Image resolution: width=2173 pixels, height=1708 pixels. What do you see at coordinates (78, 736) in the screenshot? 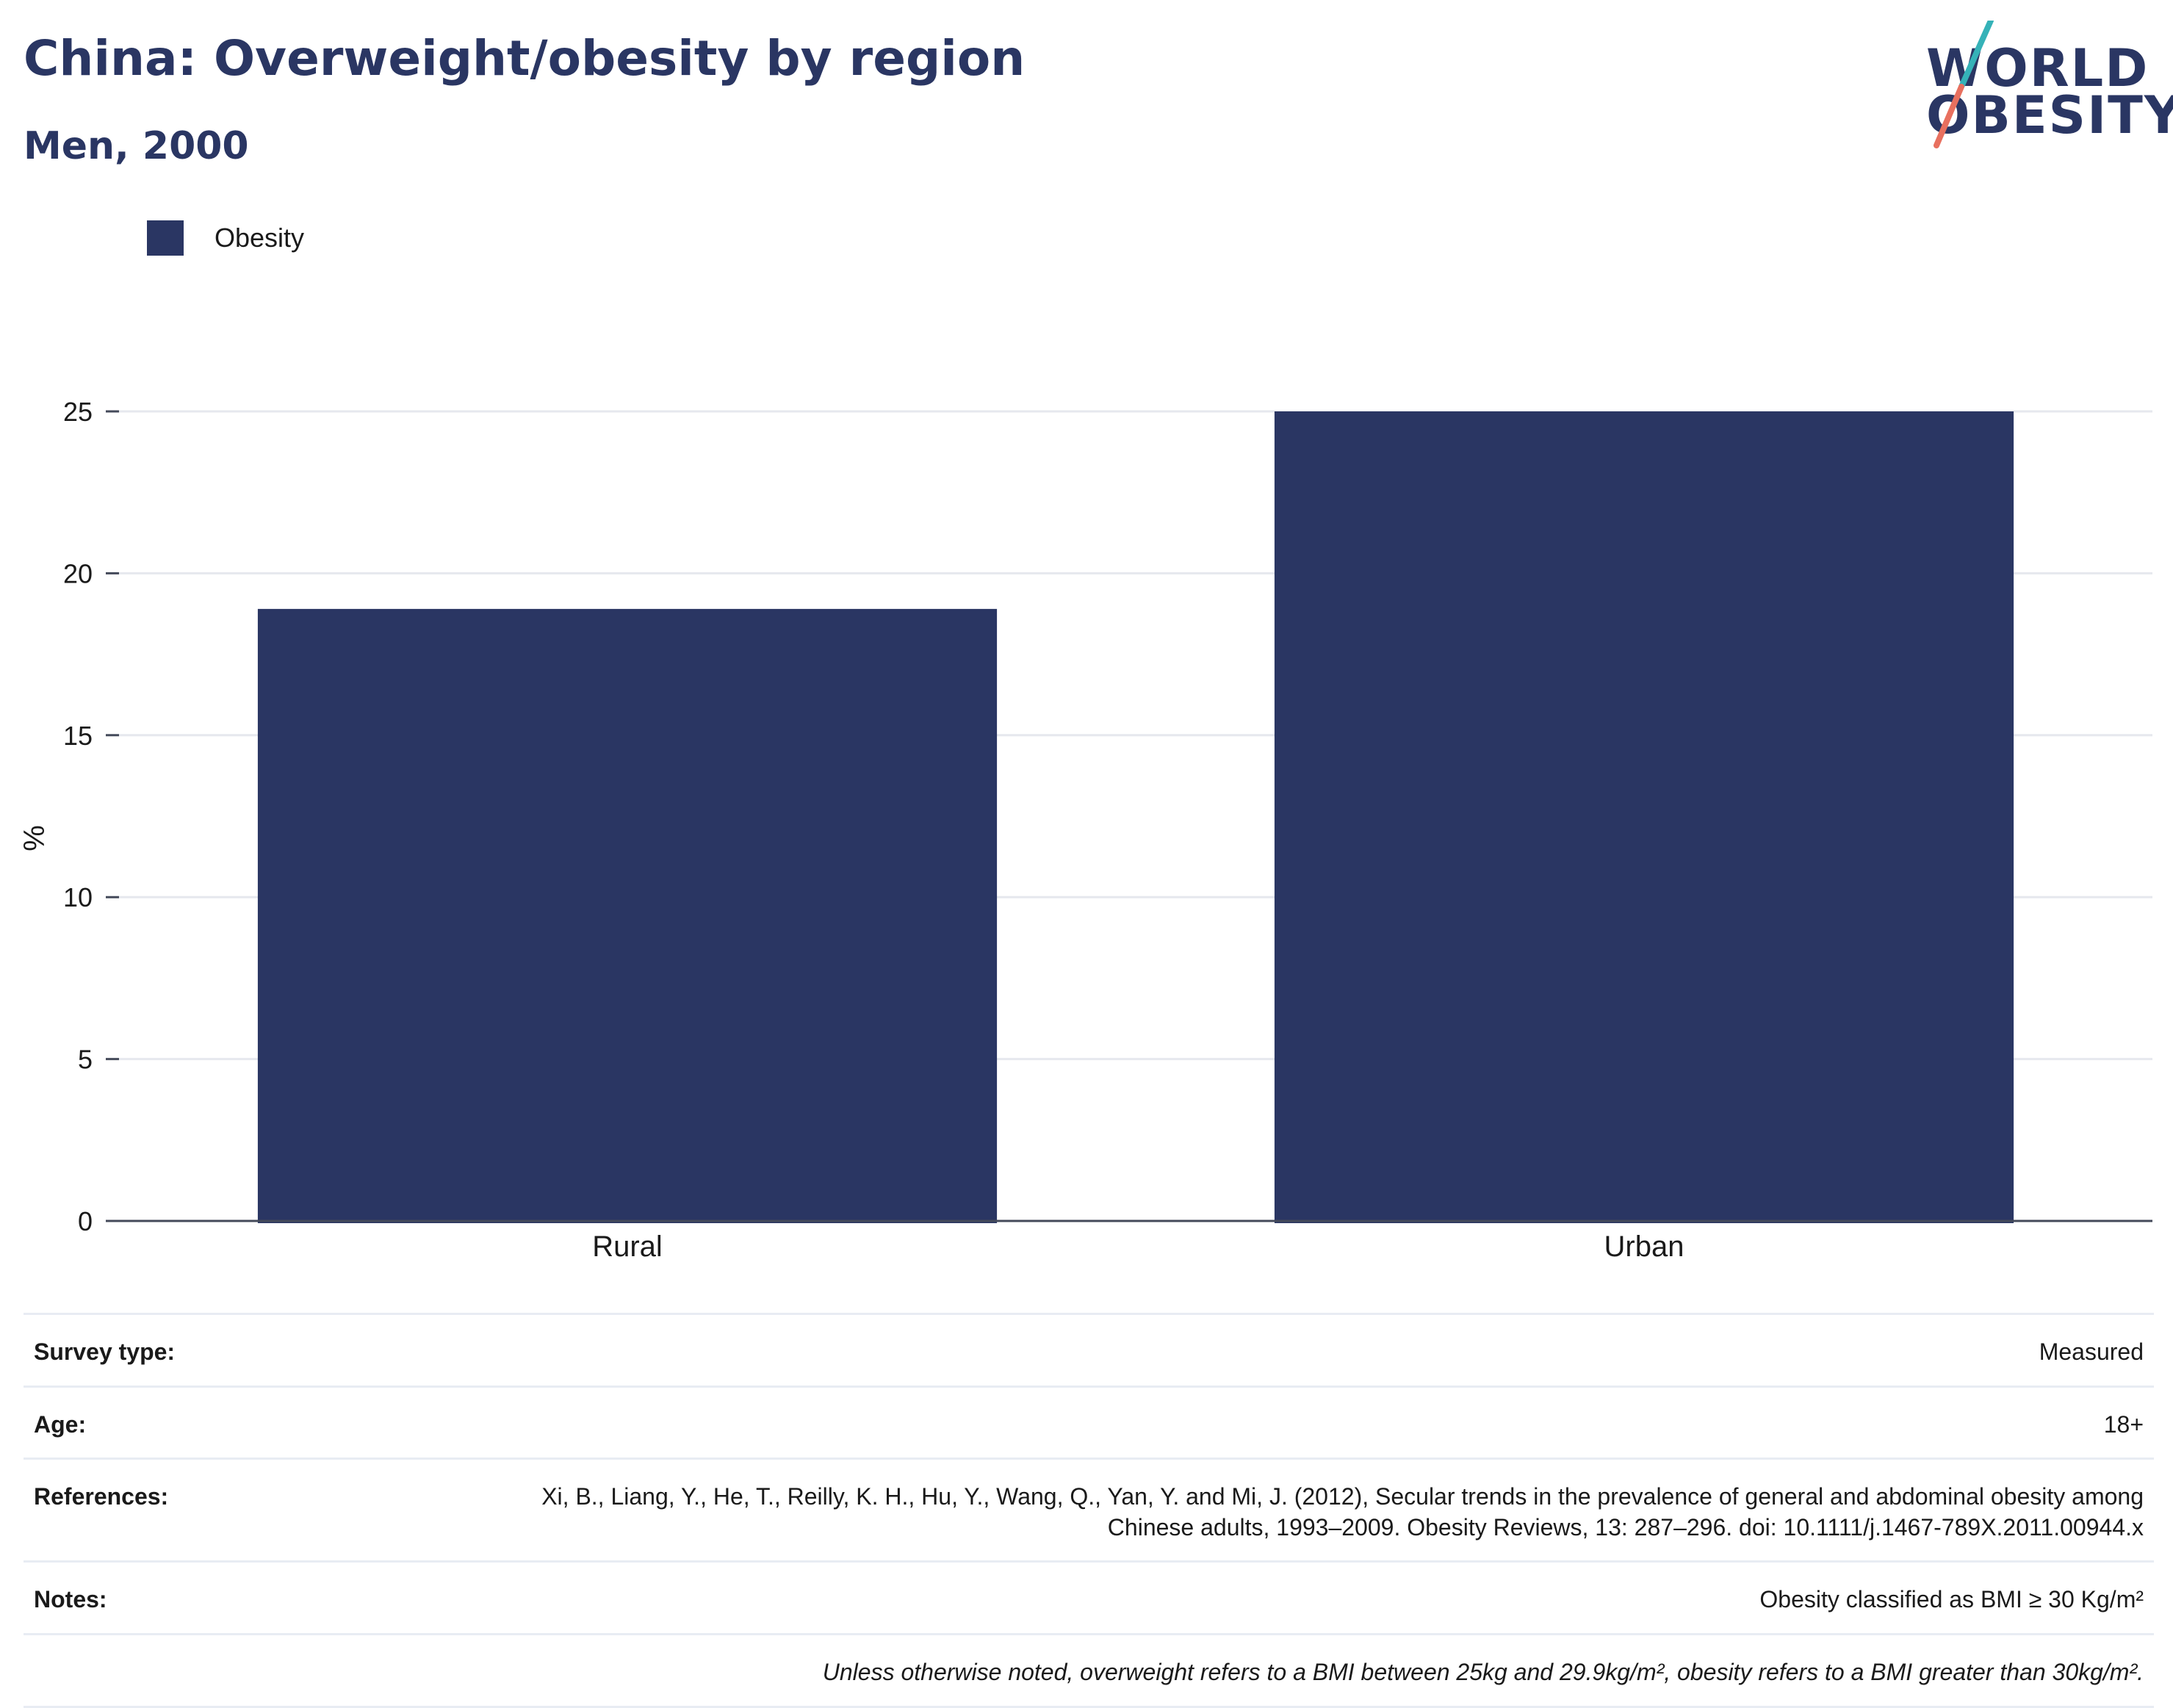
I see `y-tick-label: 15` at bounding box center [78, 736].